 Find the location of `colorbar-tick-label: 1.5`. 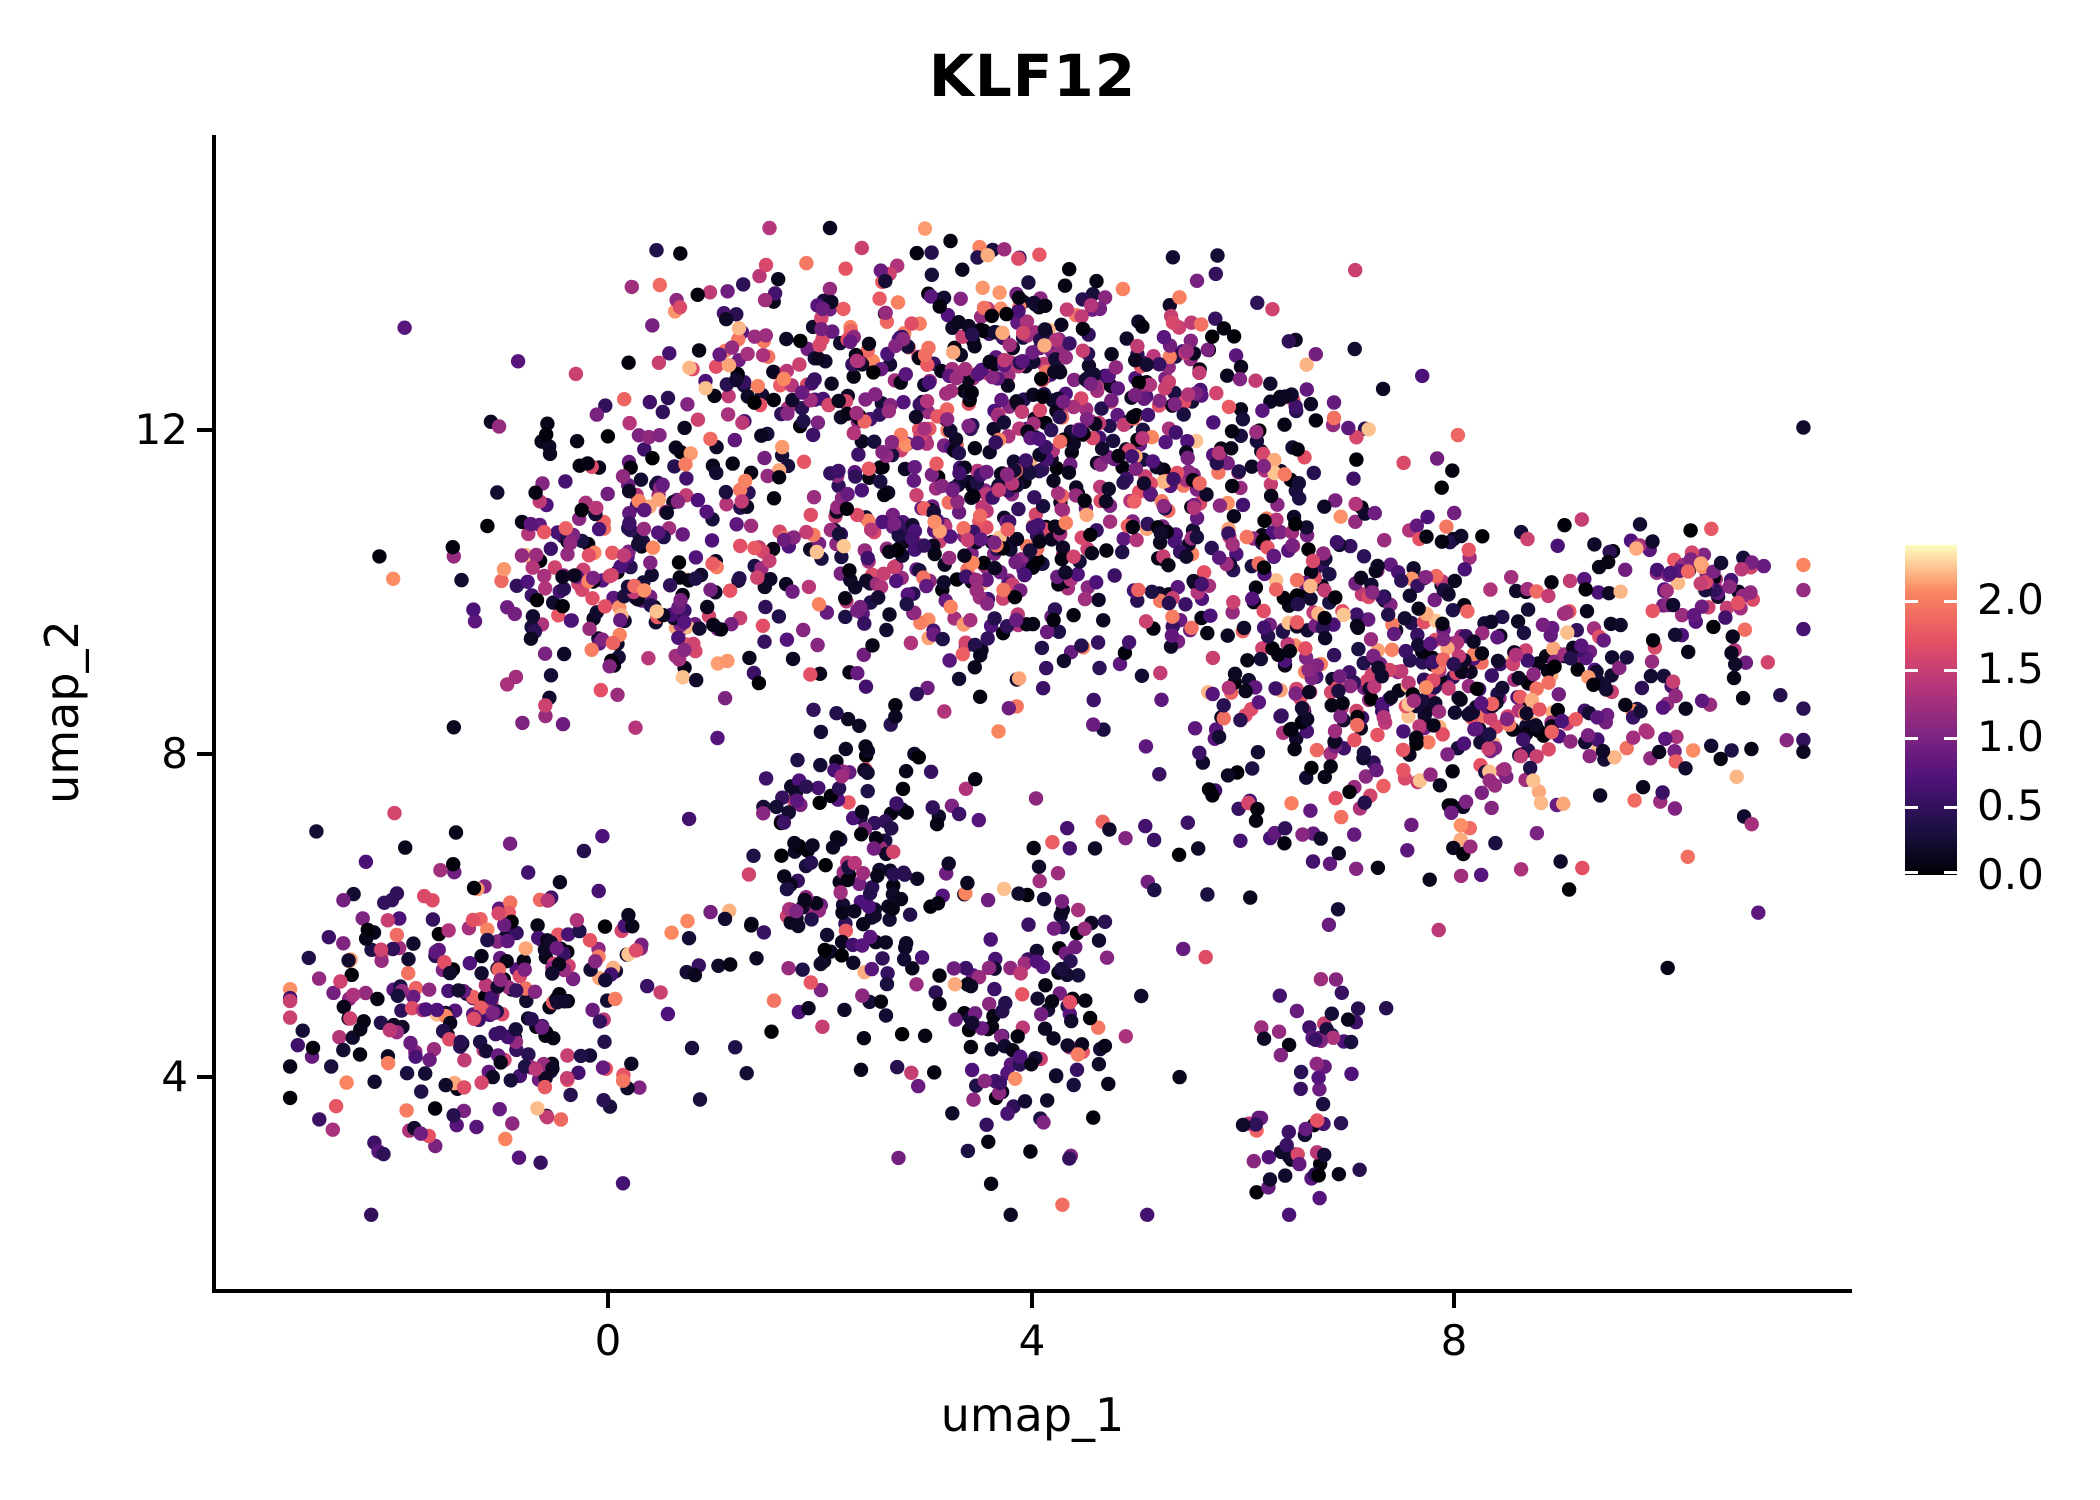

colorbar-tick-label: 1.5 is located at coordinates (2010, 668).